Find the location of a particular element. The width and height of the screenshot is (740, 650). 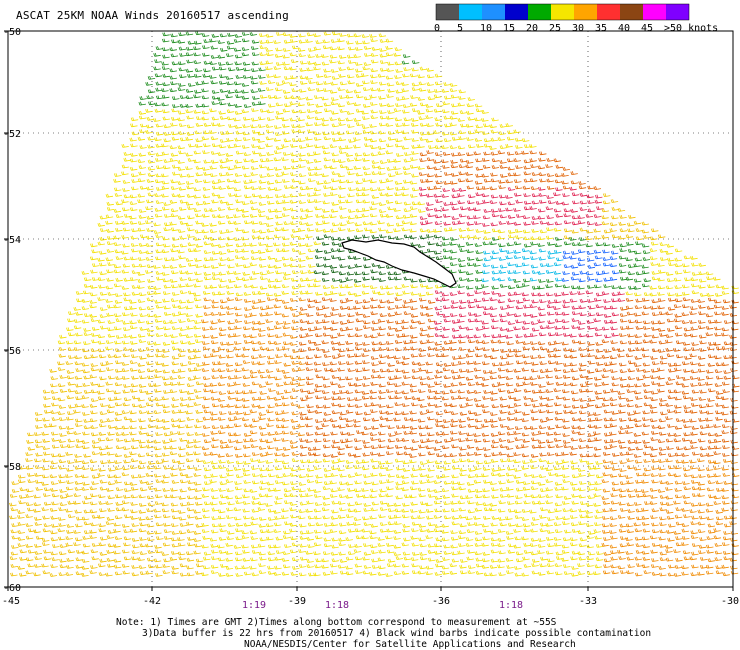

colorbar-label: 25 is located at coordinates (555, 28).